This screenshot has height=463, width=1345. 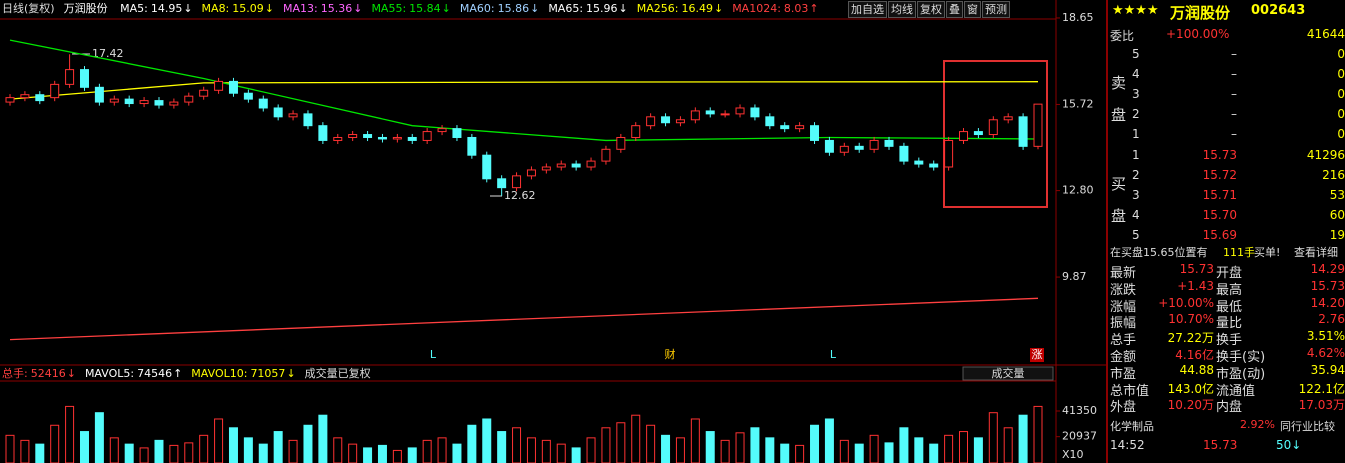 I want to click on event-marker: 财, so click(x=670, y=354).